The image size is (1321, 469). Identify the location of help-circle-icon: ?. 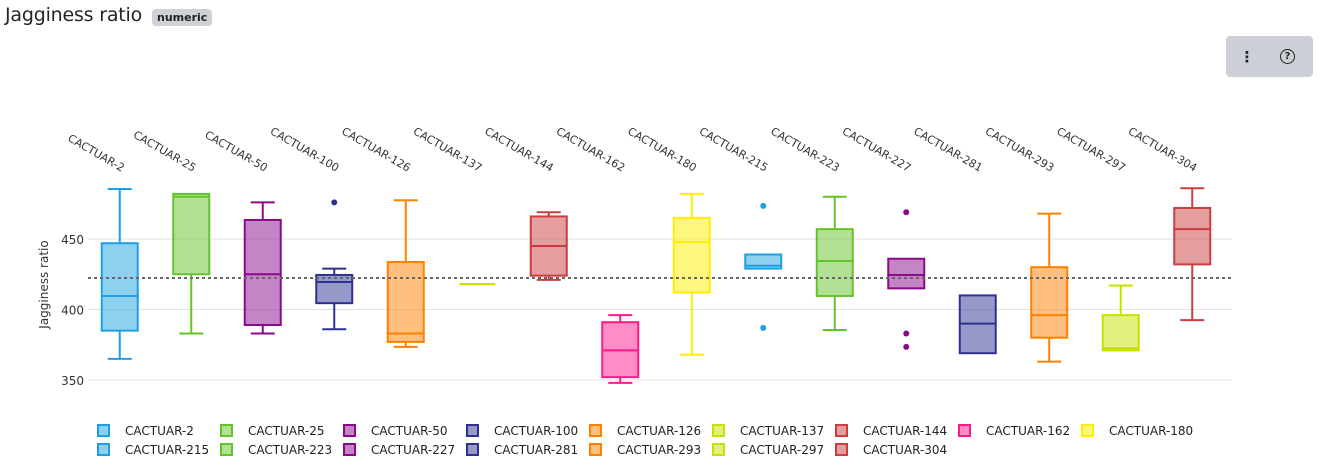
(1287, 56).